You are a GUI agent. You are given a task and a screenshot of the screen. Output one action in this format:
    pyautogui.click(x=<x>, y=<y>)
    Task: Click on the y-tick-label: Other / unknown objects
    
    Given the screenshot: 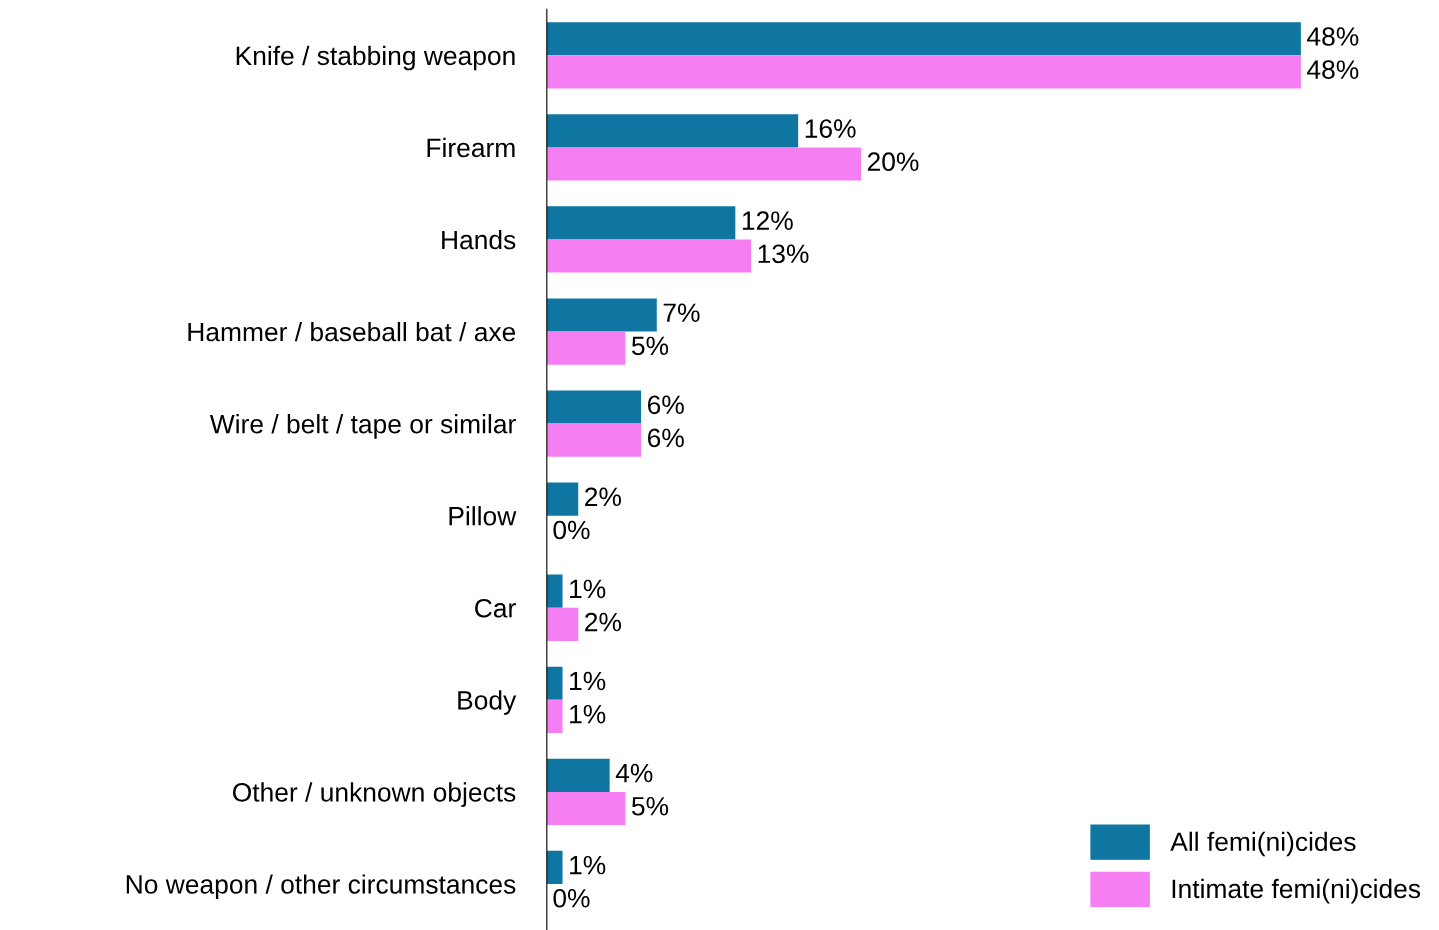 What is the action you would take?
    pyautogui.click(x=374, y=794)
    